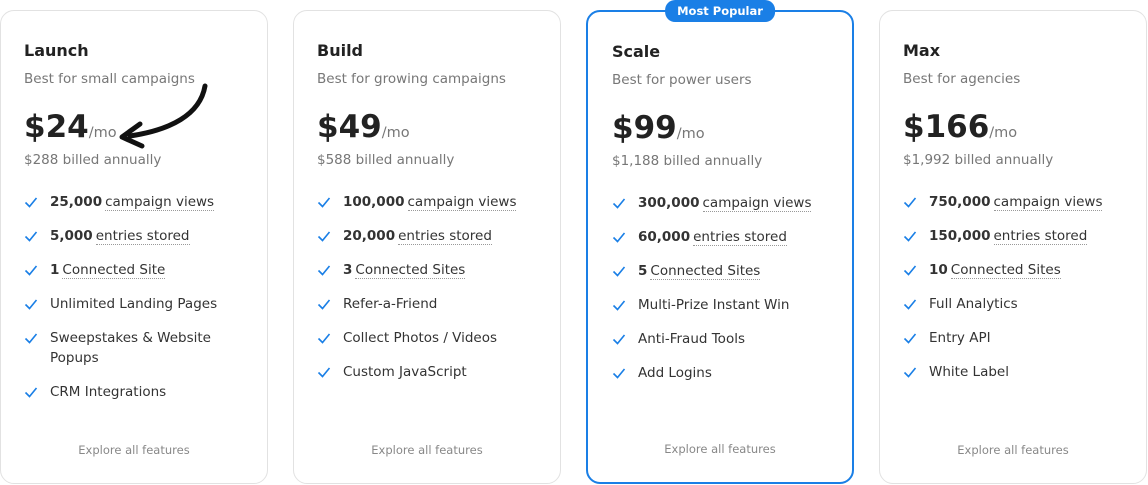 The image size is (1148, 485). What do you see at coordinates (163, 116) in the screenshot?
I see `arrow-annotation` at bounding box center [163, 116].